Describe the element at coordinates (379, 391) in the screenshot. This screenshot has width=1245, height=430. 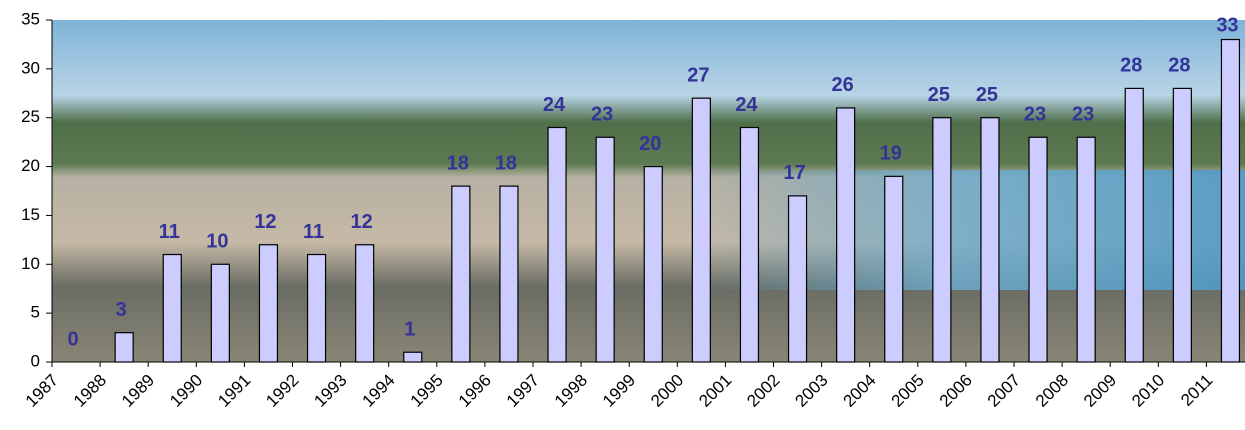
I see `x-tick-label: 1994` at that location.